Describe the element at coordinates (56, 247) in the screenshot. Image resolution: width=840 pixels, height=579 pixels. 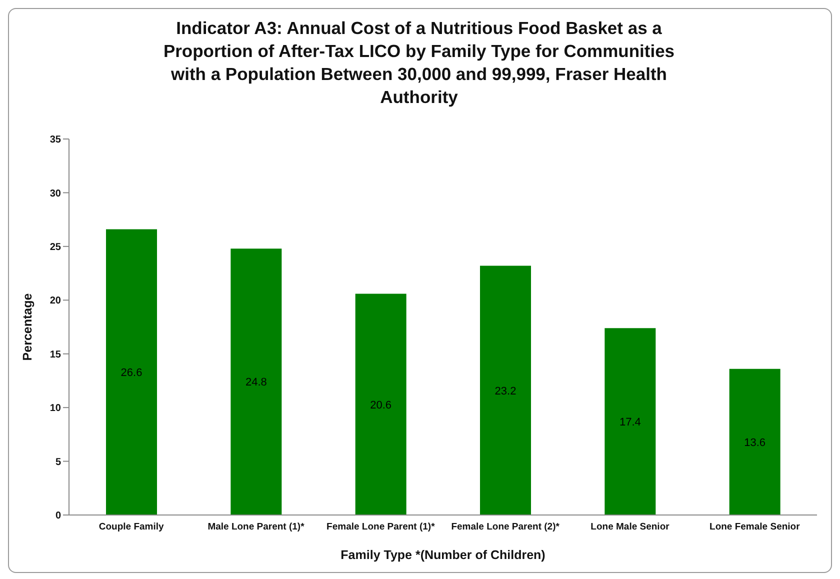
I see `y-tick-label: 25` at that location.